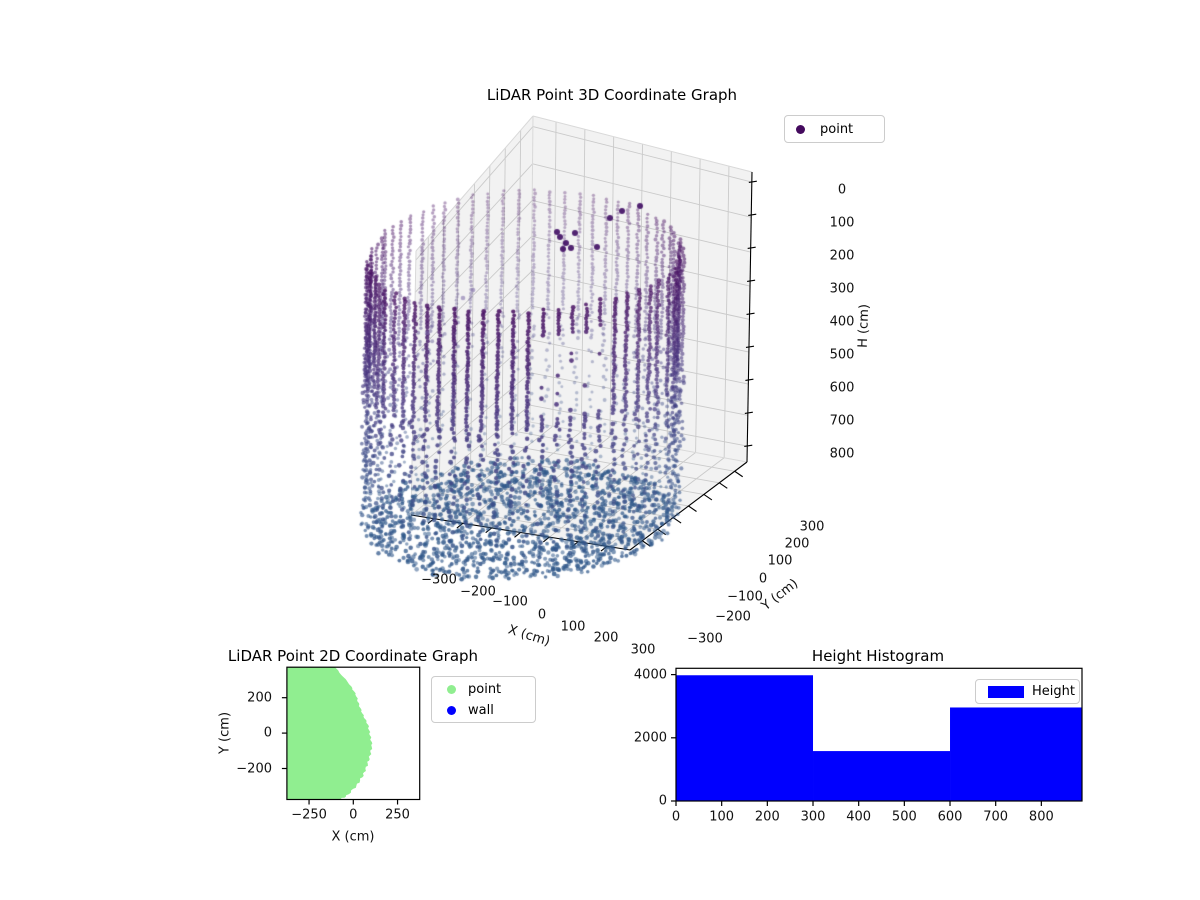 This screenshot has height=900, width=1200. I want to click on height-swatch-icon, so click(1006, 691).